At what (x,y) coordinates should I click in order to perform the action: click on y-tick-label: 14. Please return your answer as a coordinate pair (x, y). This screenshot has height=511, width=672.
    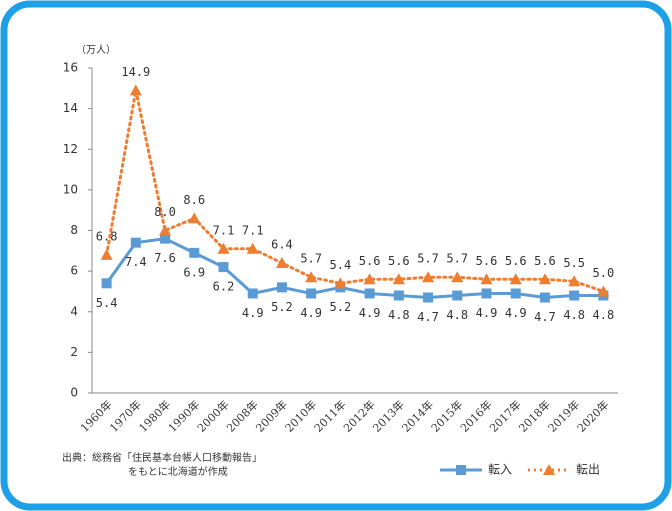
    Looking at the image, I should click on (70, 108).